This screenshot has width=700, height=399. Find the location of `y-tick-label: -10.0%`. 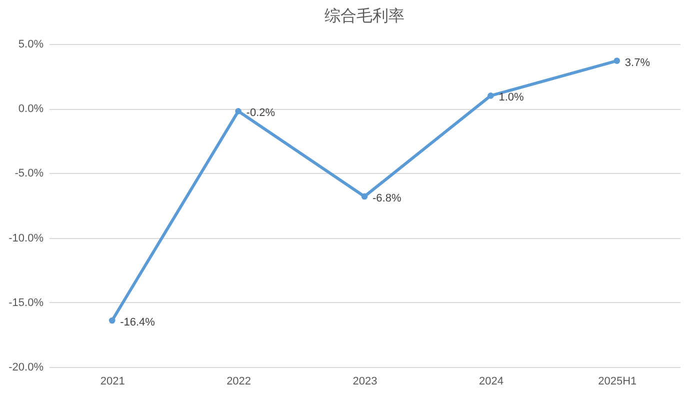

y-tick-label: -10.0% is located at coordinates (26, 238).